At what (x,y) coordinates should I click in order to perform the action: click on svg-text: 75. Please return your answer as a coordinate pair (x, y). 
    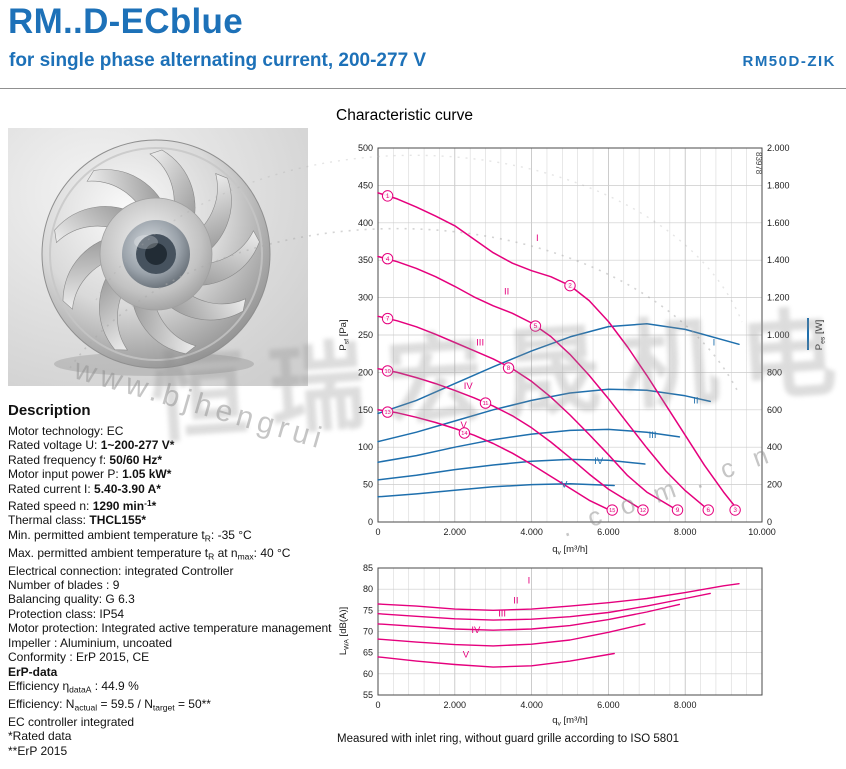
    Looking at the image, I should click on (368, 610).